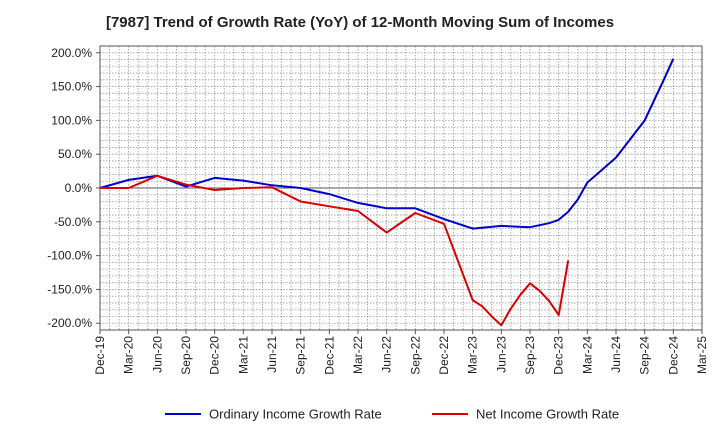 Image resolution: width=720 pixels, height=440 pixels. Describe the element at coordinates (69, 256) in the screenshot. I see `y-tick-label: -100.0%` at that location.